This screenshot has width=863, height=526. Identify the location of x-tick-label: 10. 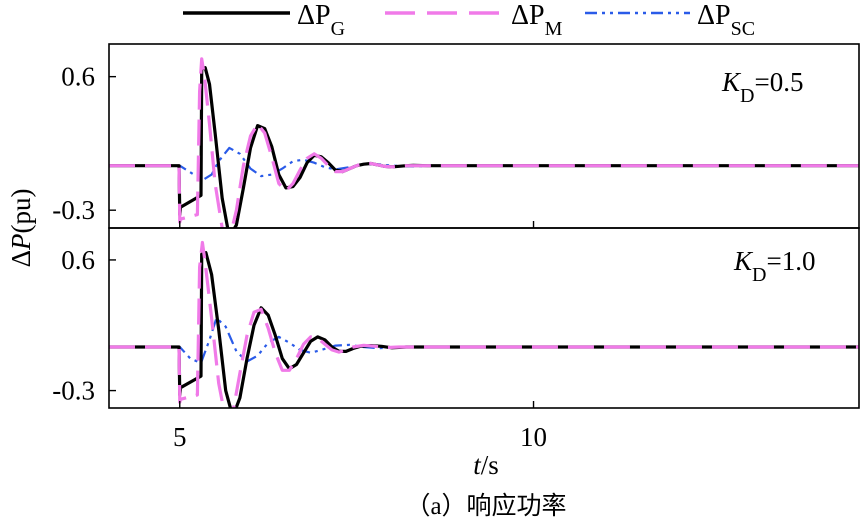
(533, 437).